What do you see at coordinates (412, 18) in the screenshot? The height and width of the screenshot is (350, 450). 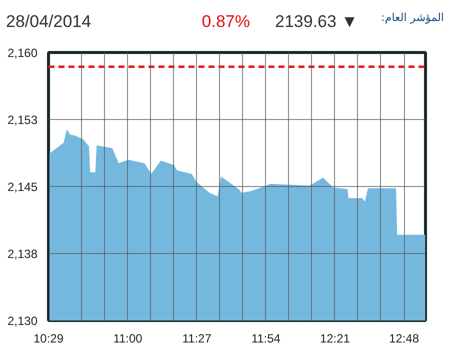 I see `text: المؤشر العام:` at bounding box center [412, 18].